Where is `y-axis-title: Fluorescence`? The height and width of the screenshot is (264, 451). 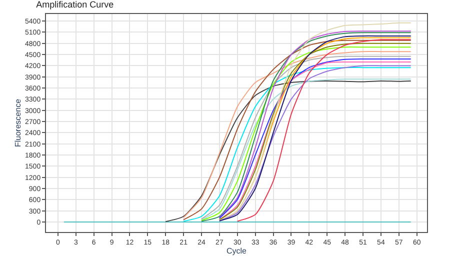 y-axis-title: Fluorescence is located at coordinates (18, 123).